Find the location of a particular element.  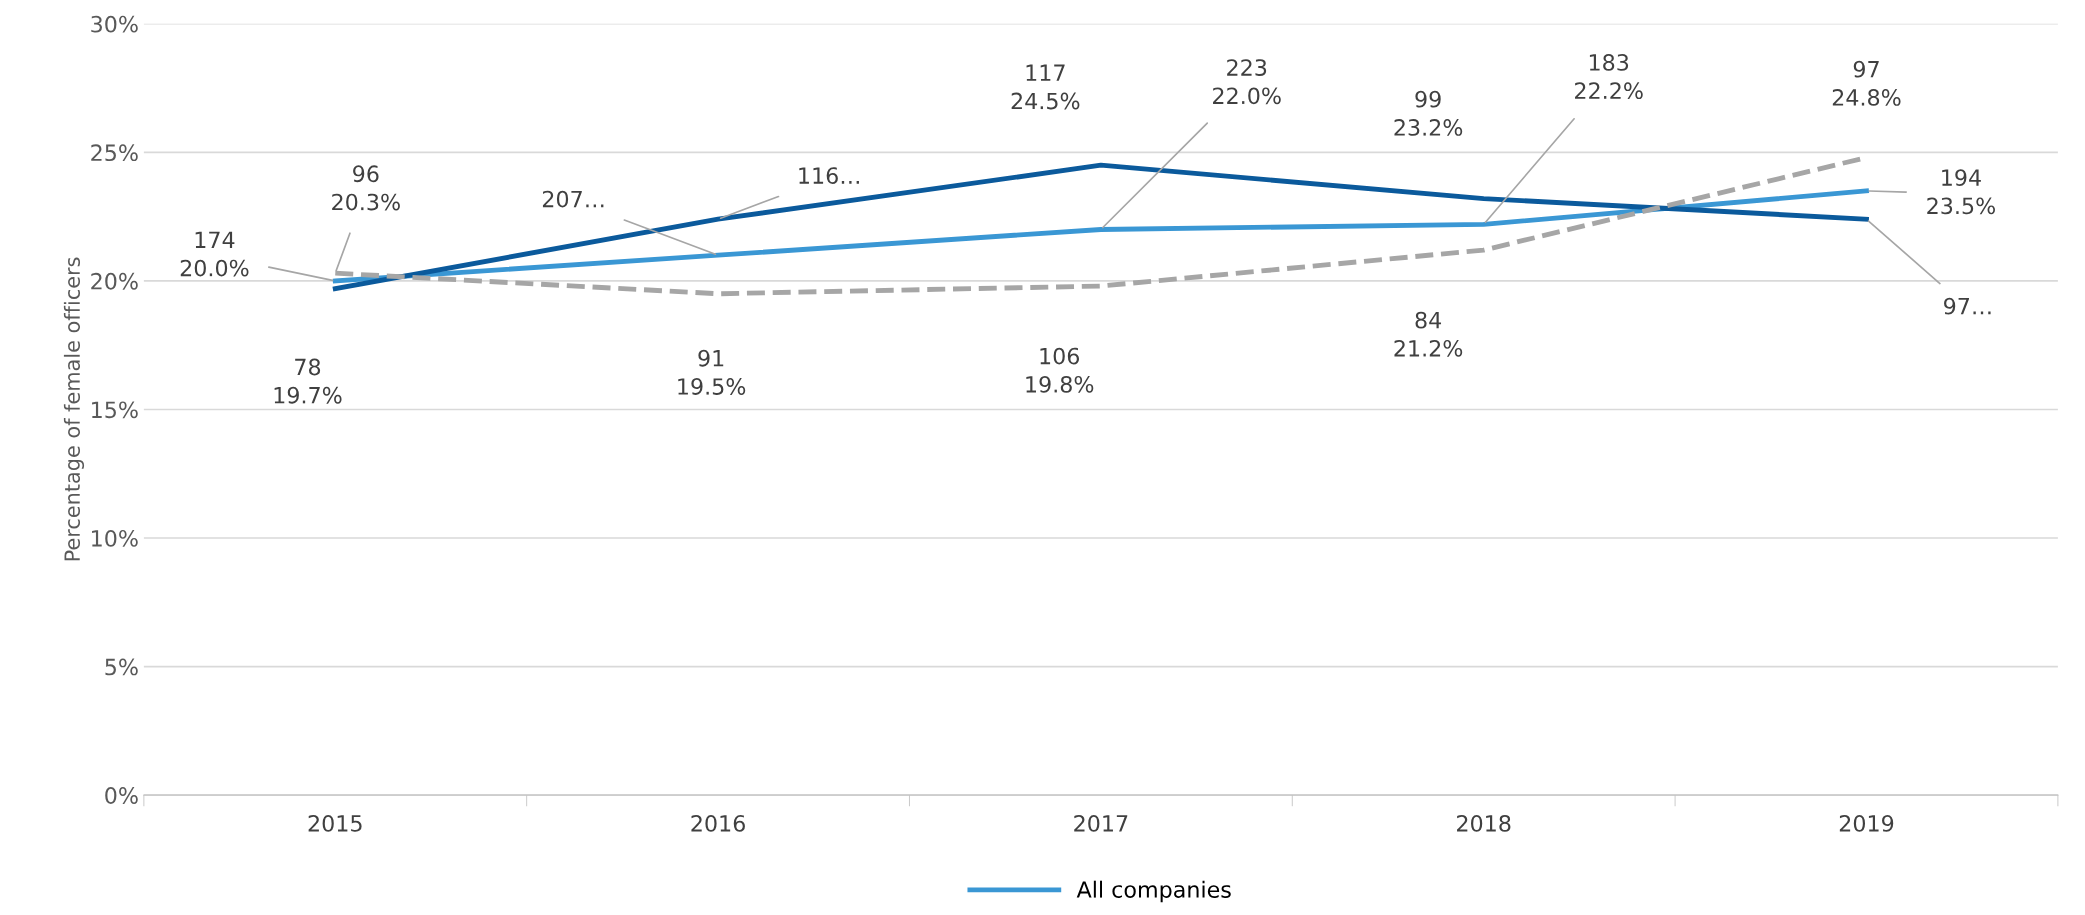

x-tick-label: 2016 is located at coordinates (718, 823).